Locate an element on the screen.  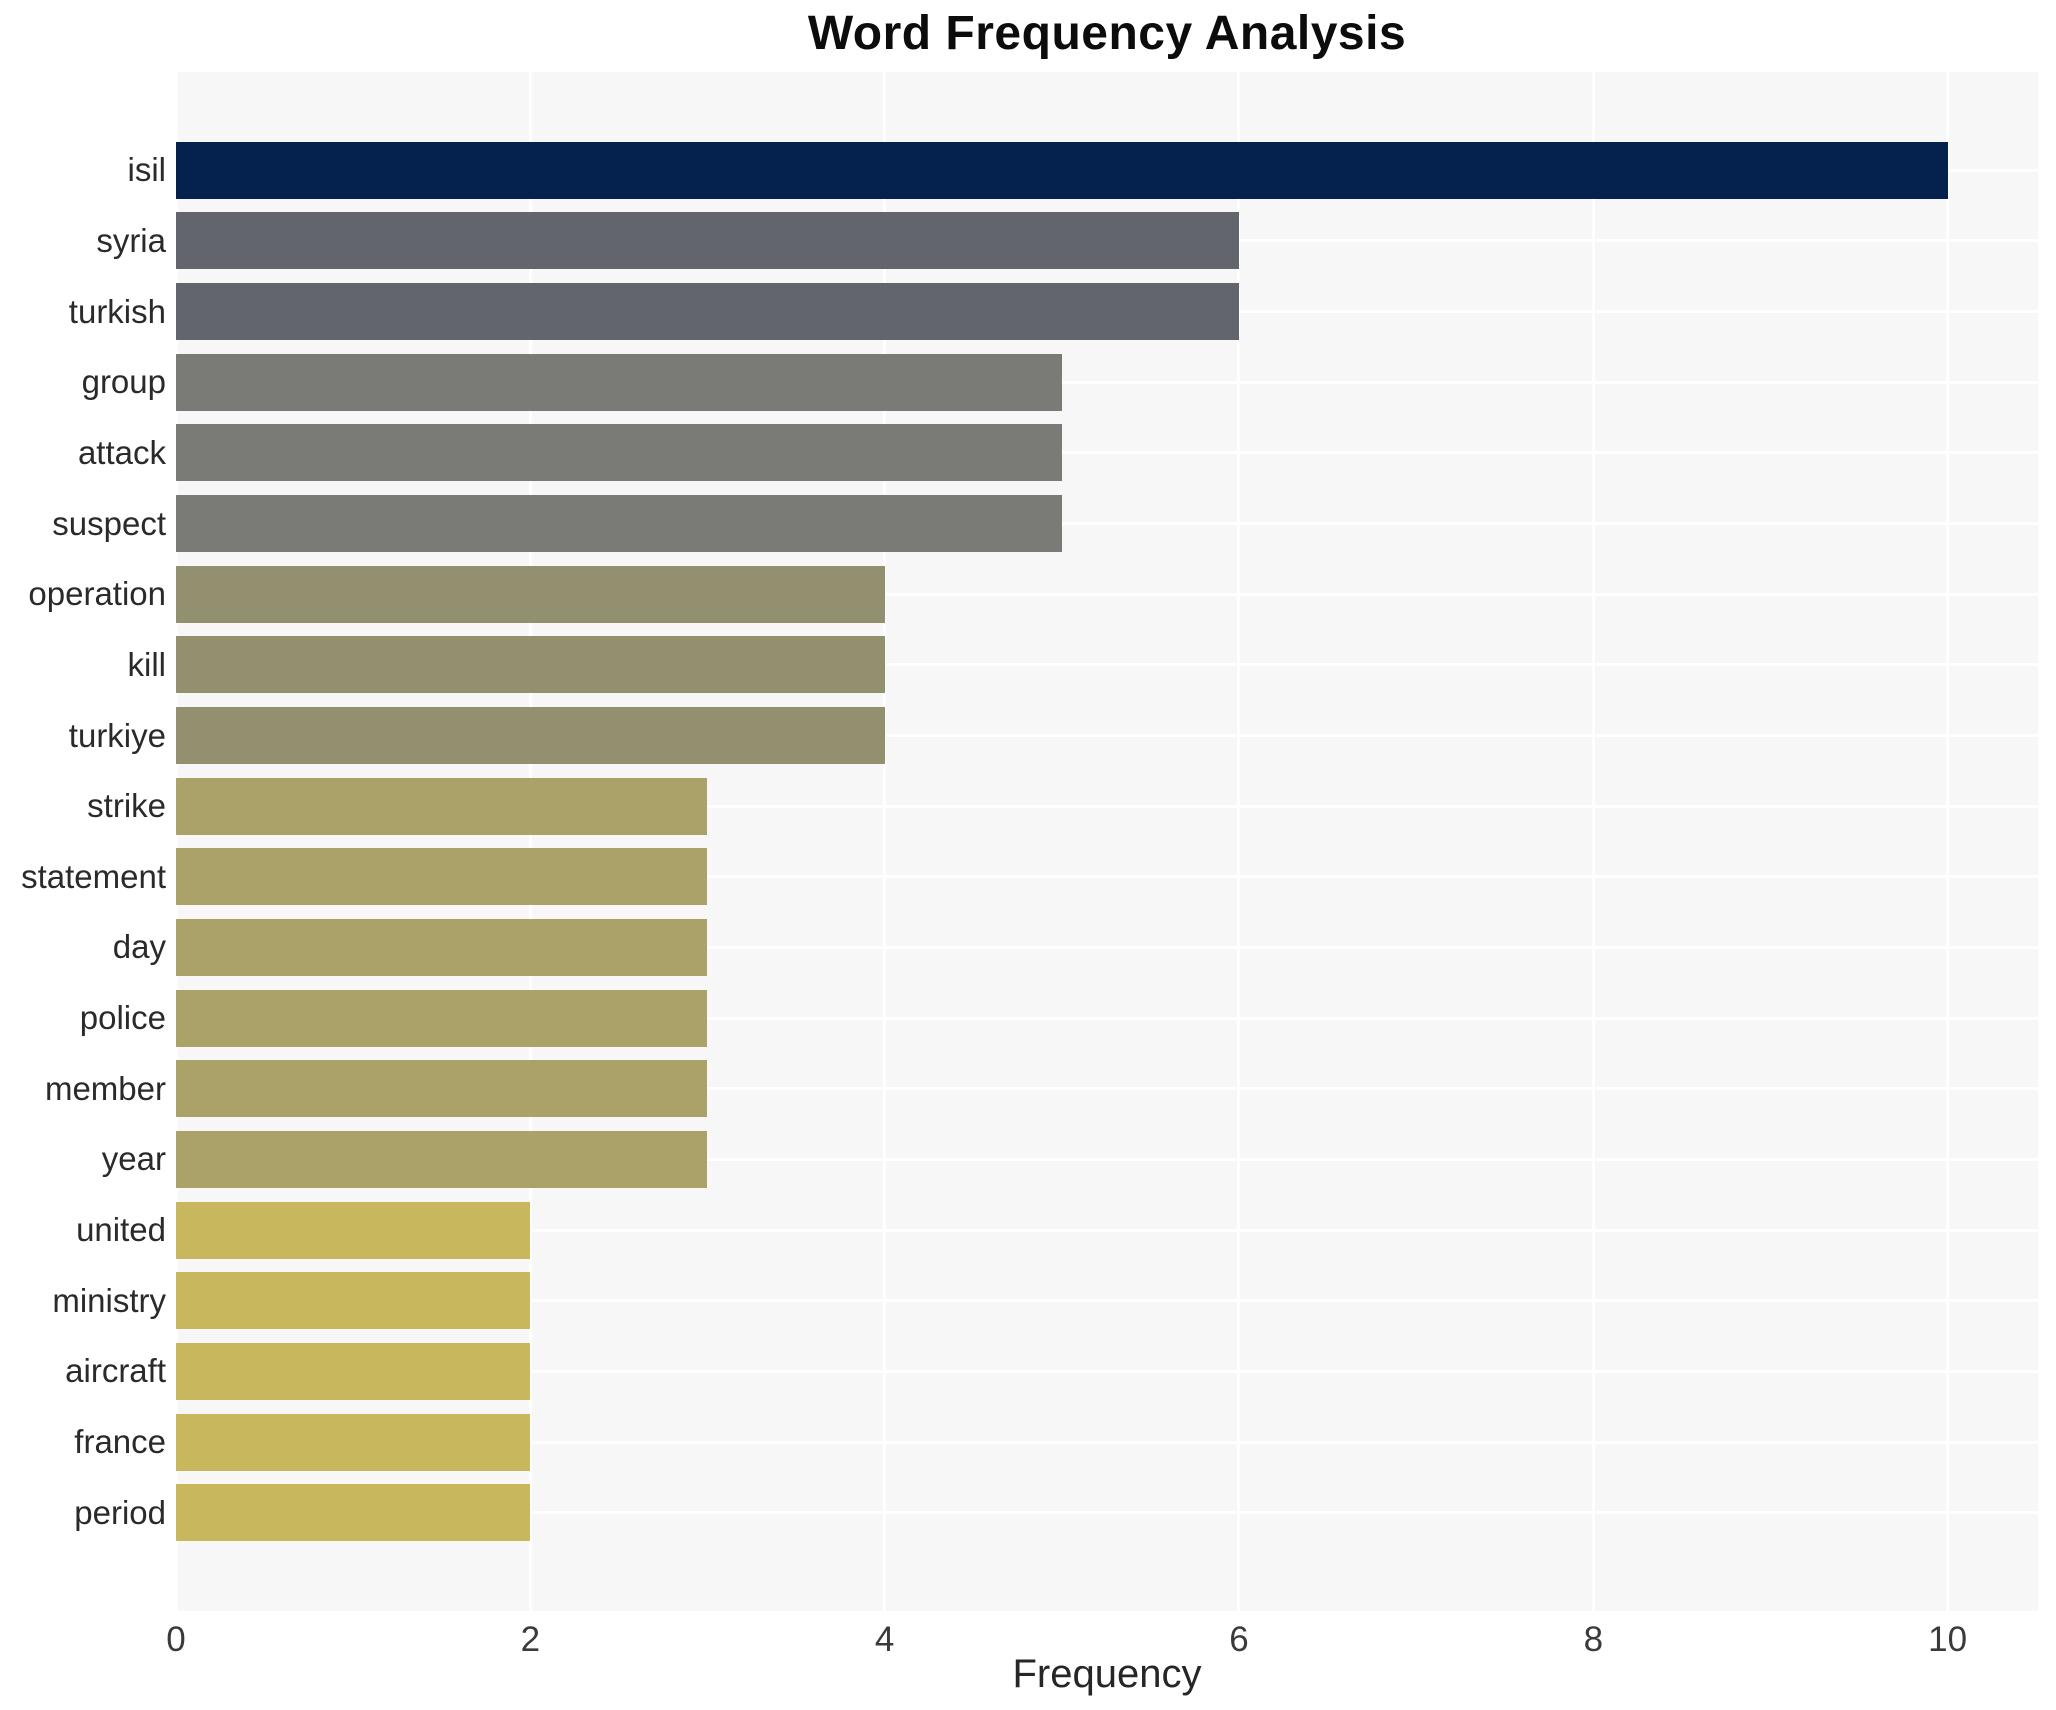
bar-ministry is located at coordinates (353, 1301).